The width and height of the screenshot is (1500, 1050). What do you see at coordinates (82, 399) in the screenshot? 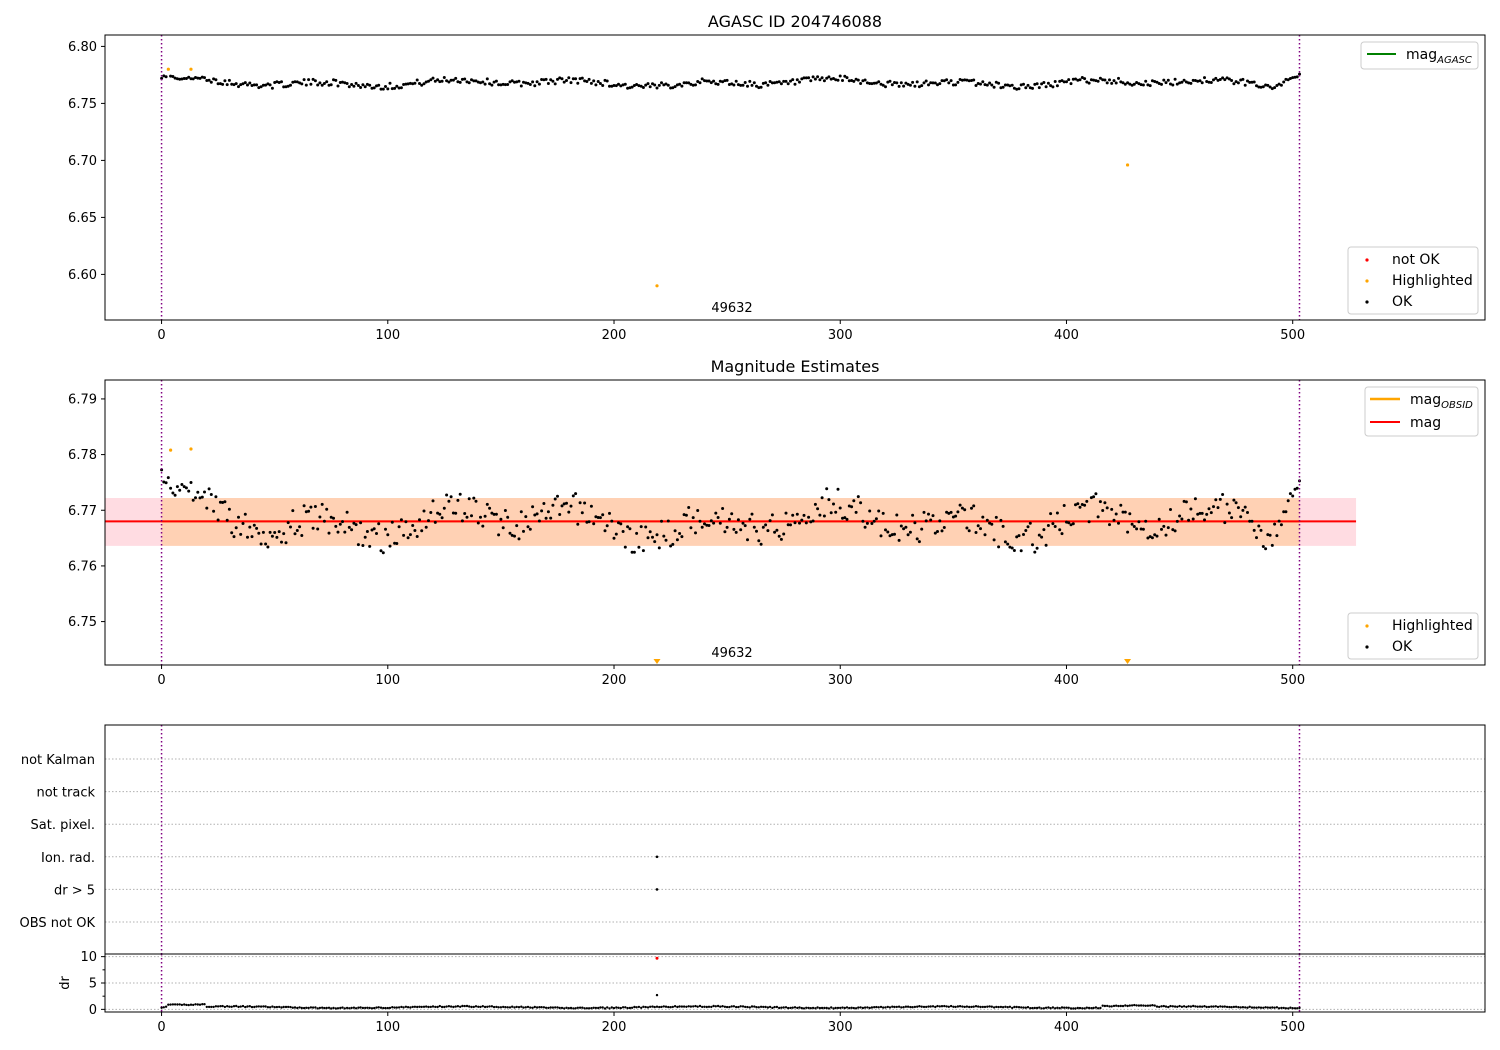
I see `y-tick-label: 6.79` at bounding box center [82, 399].